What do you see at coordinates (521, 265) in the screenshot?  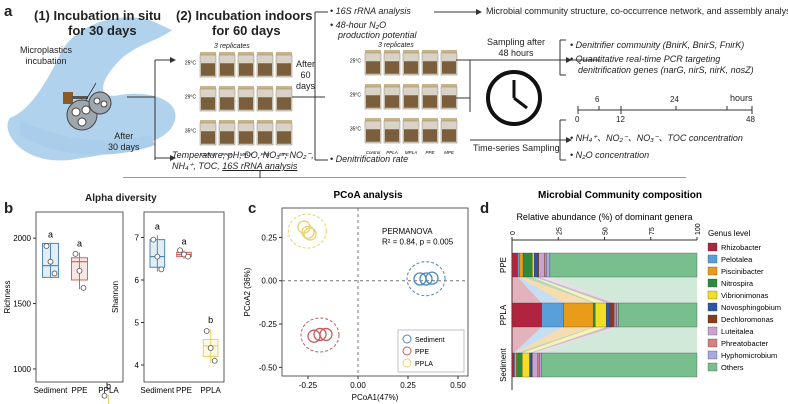 I see `bar-segment-piscinibacter` at bounding box center [521, 265].